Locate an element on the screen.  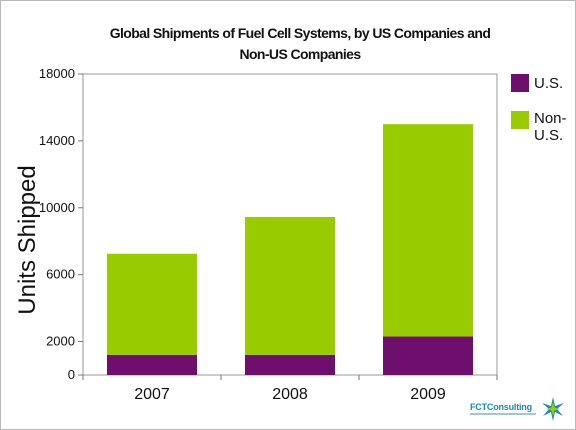
y-tick-label: 6000 is located at coordinates (60, 274).